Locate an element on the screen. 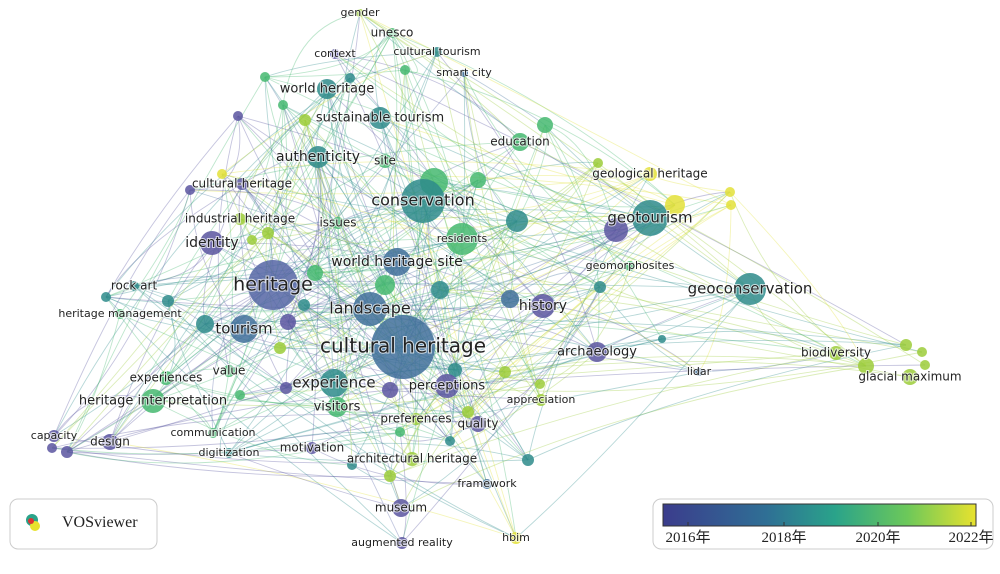 This screenshot has height=574, width=1000. node-label: geotourism is located at coordinates (649, 218).